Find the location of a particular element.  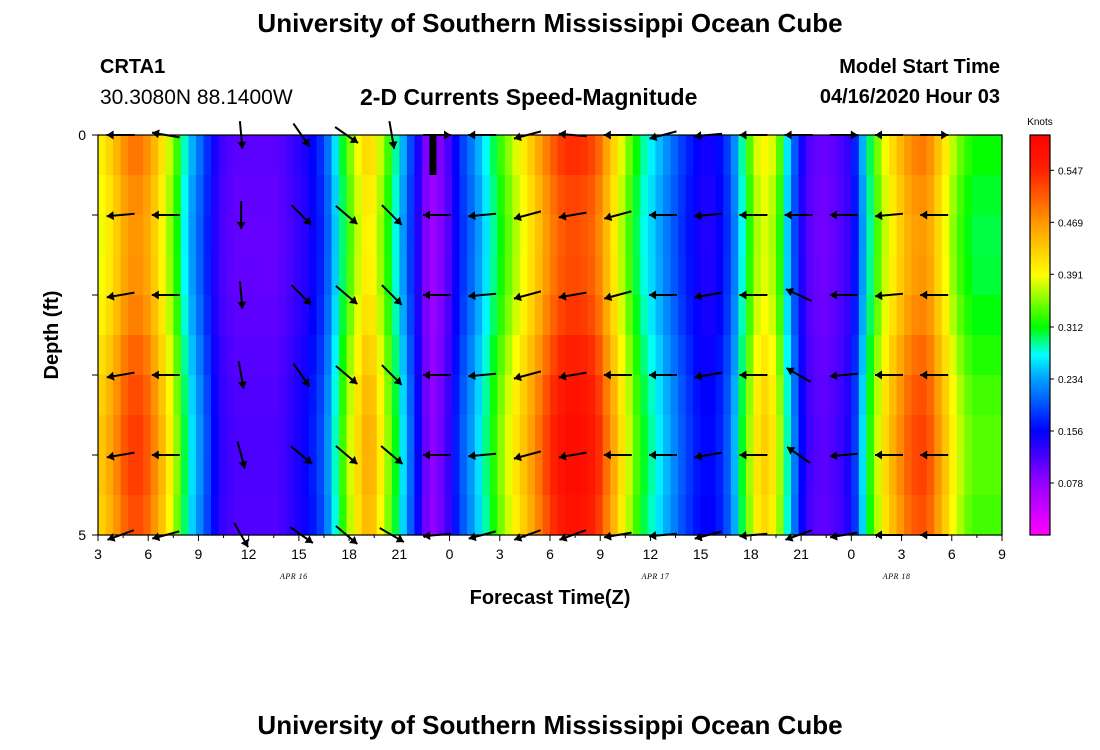

x-tick-label: 18 is located at coordinates (751, 554).